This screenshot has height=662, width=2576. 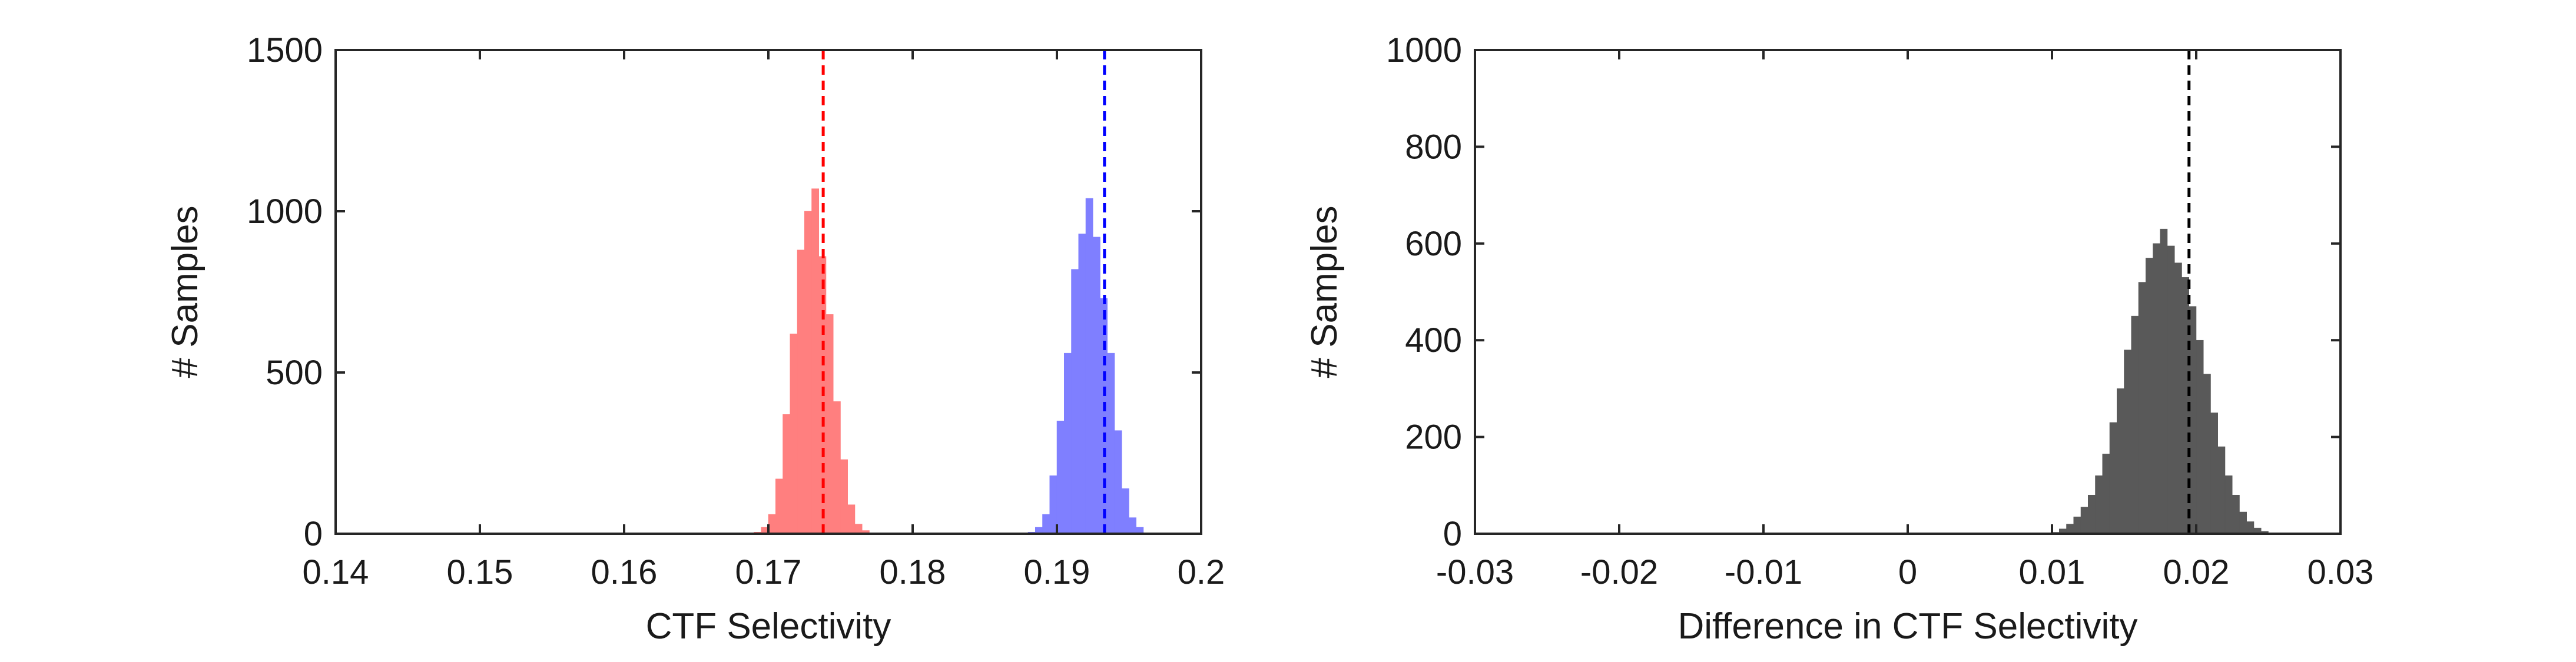 I want to click on x-tick-label: 0.02, so click(x=2196, y=572).